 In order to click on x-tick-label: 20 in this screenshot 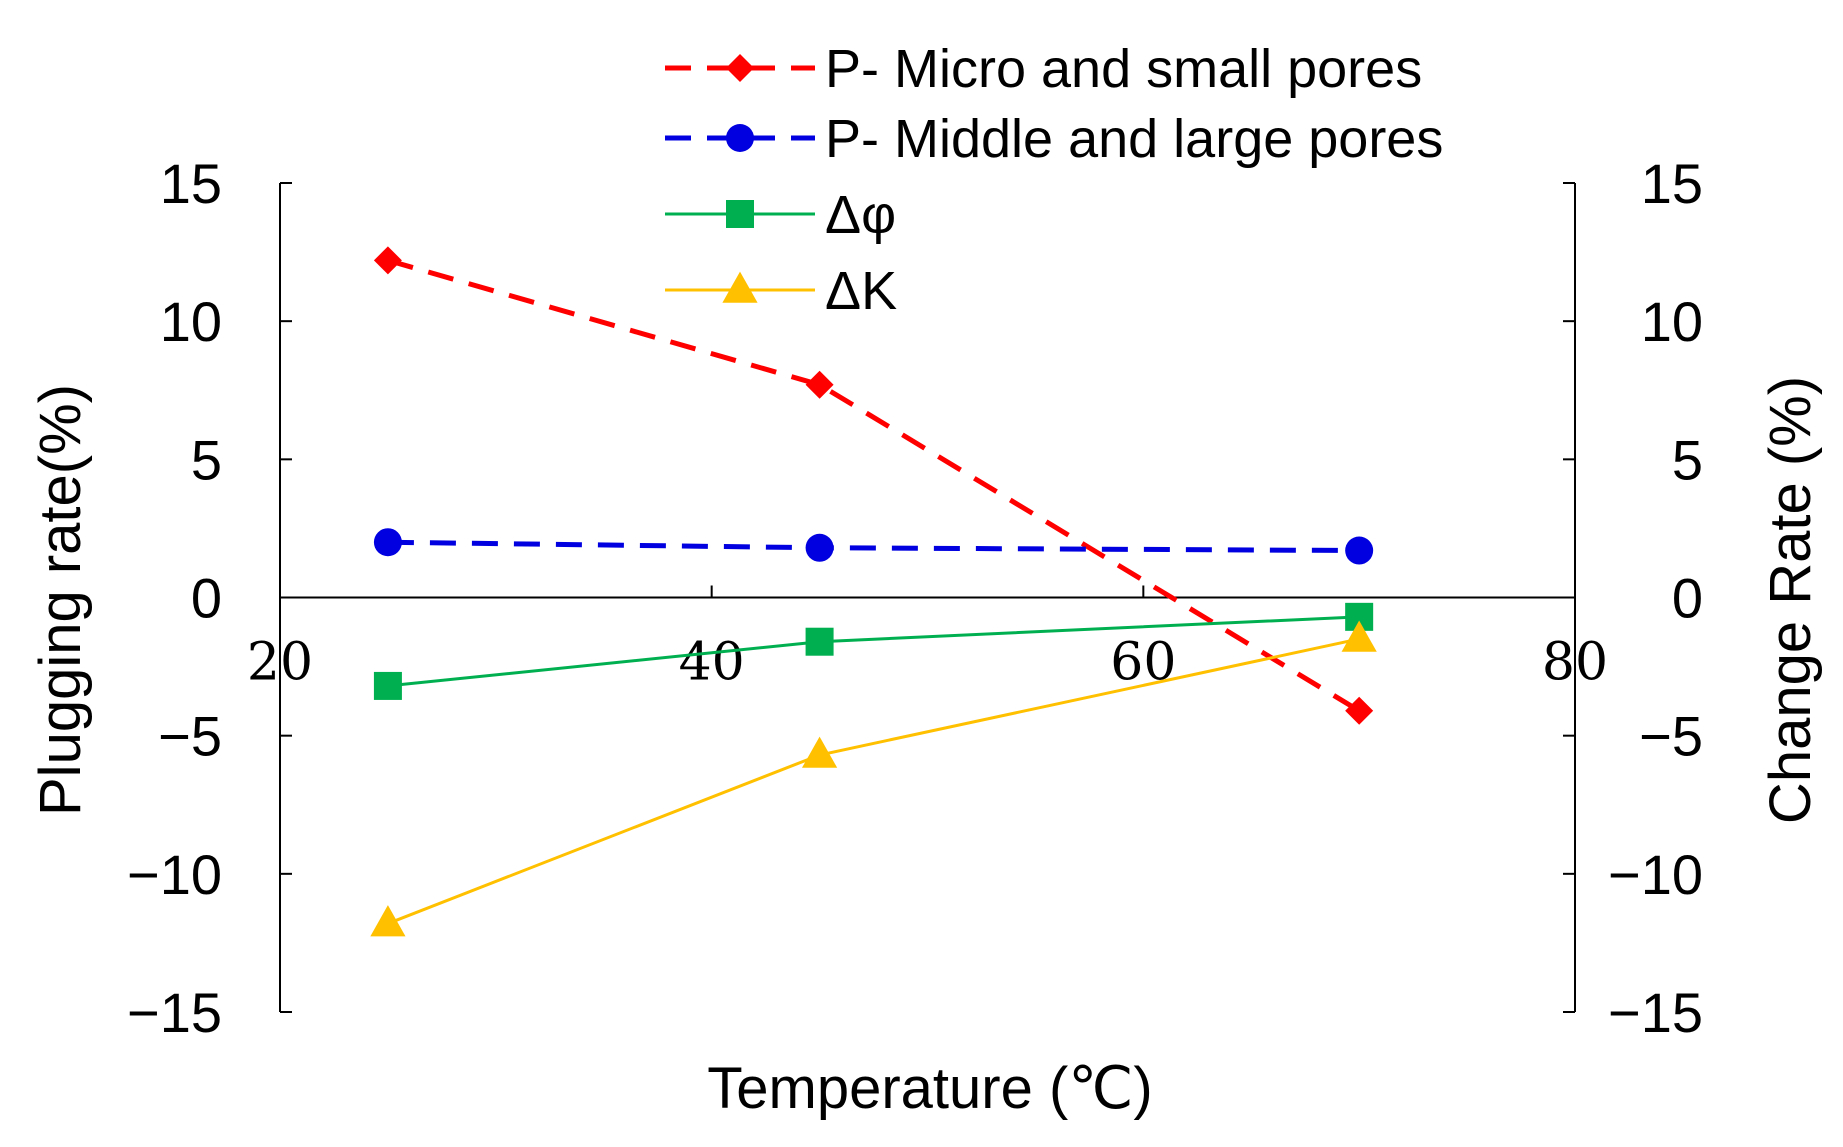, I will do `click(280, 663)`.